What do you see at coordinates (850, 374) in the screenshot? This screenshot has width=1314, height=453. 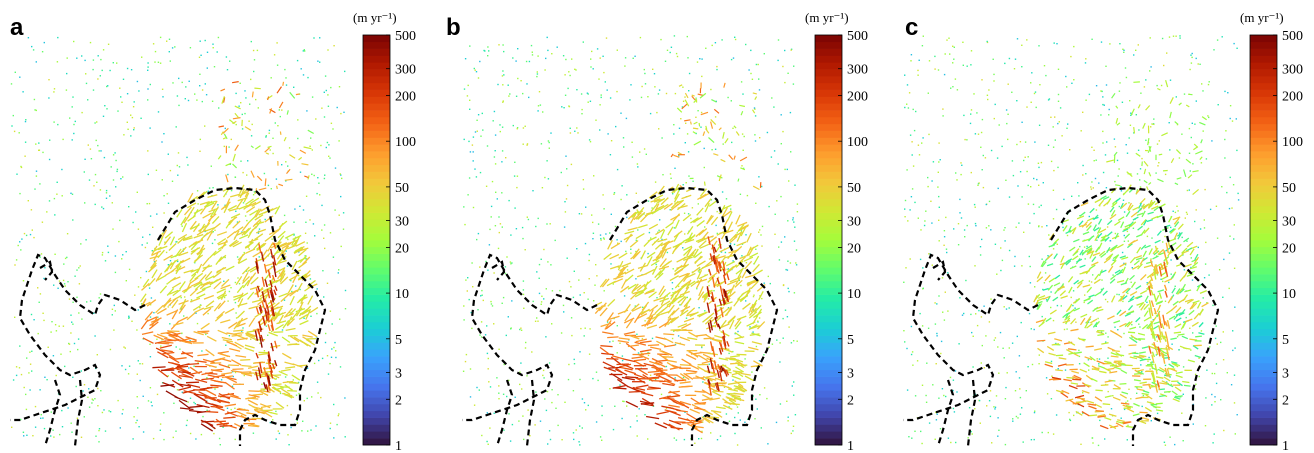 I see `colorbar-tick-label: 3` at bounding box center [850, 374].